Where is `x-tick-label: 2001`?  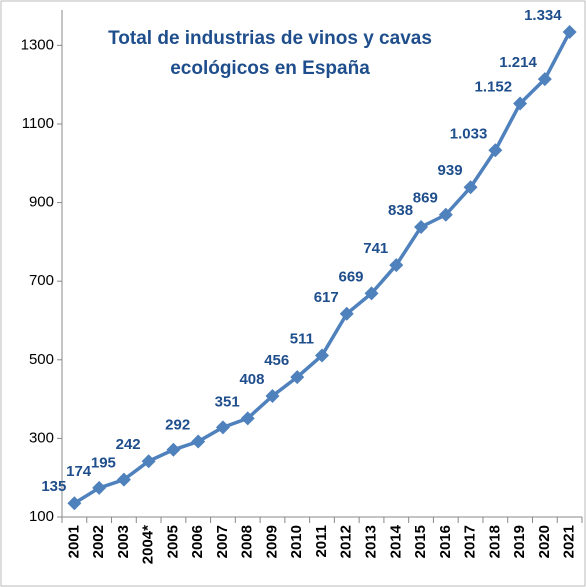 x-tick-label: 2001 is located at coordinates (73, 541).